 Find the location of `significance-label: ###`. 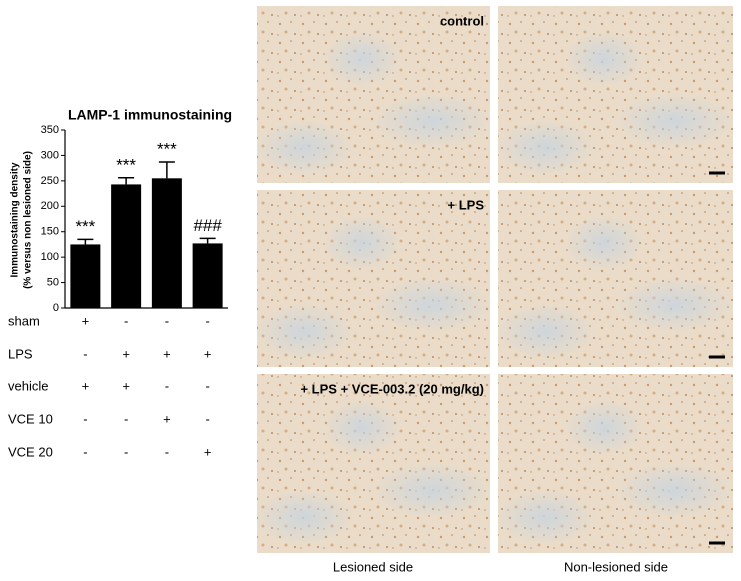

significance-label: ### is located at coordinates (207, 225).